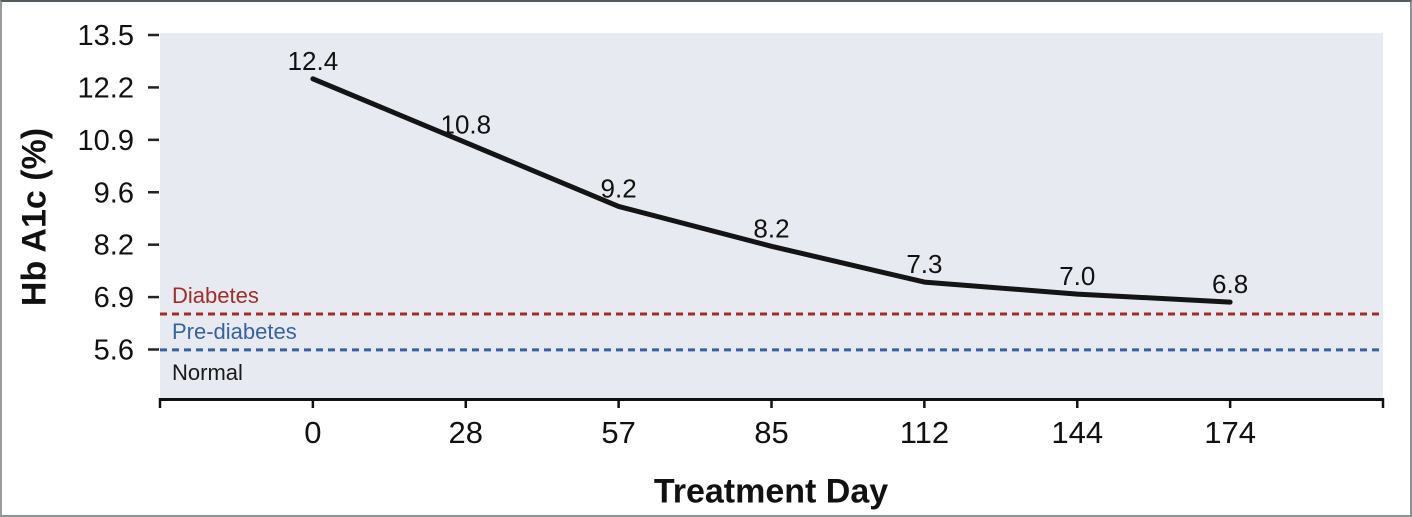 This screenshot has height=517, width=1412. I want to click on y-tick-label: 6.9, so click(114, 298).